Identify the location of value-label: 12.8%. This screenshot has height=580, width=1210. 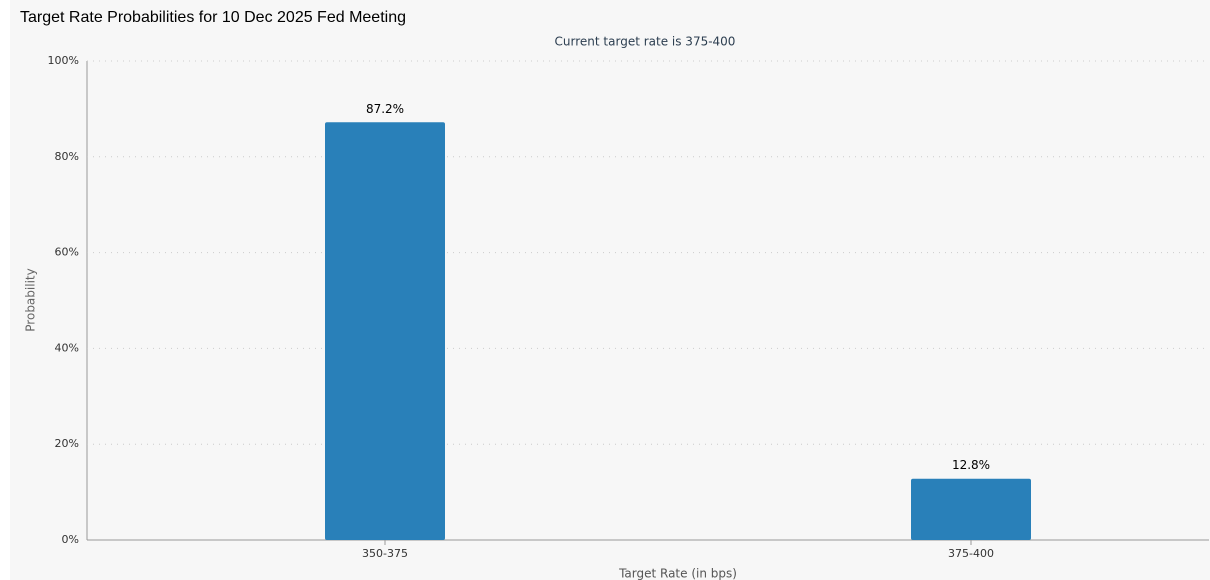
(971, 465).